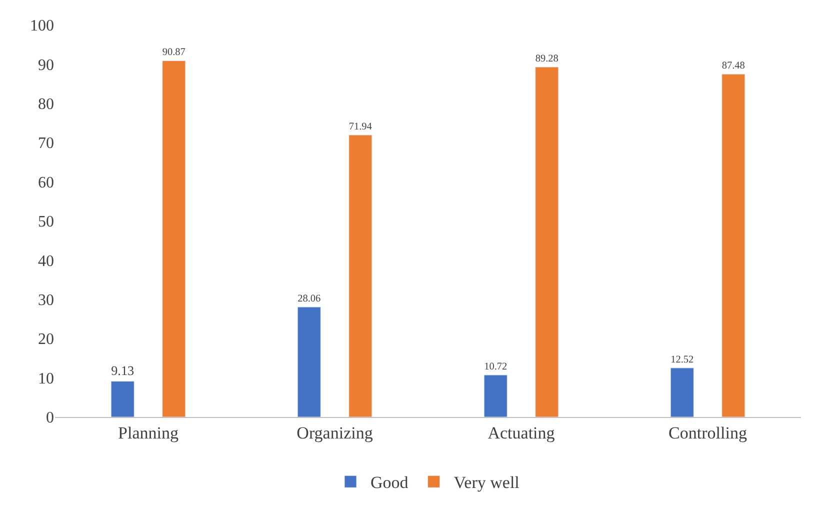 The width and height of the screenshot is (821, 512). I want to click on data-label: 71.94, so click(360, 126).